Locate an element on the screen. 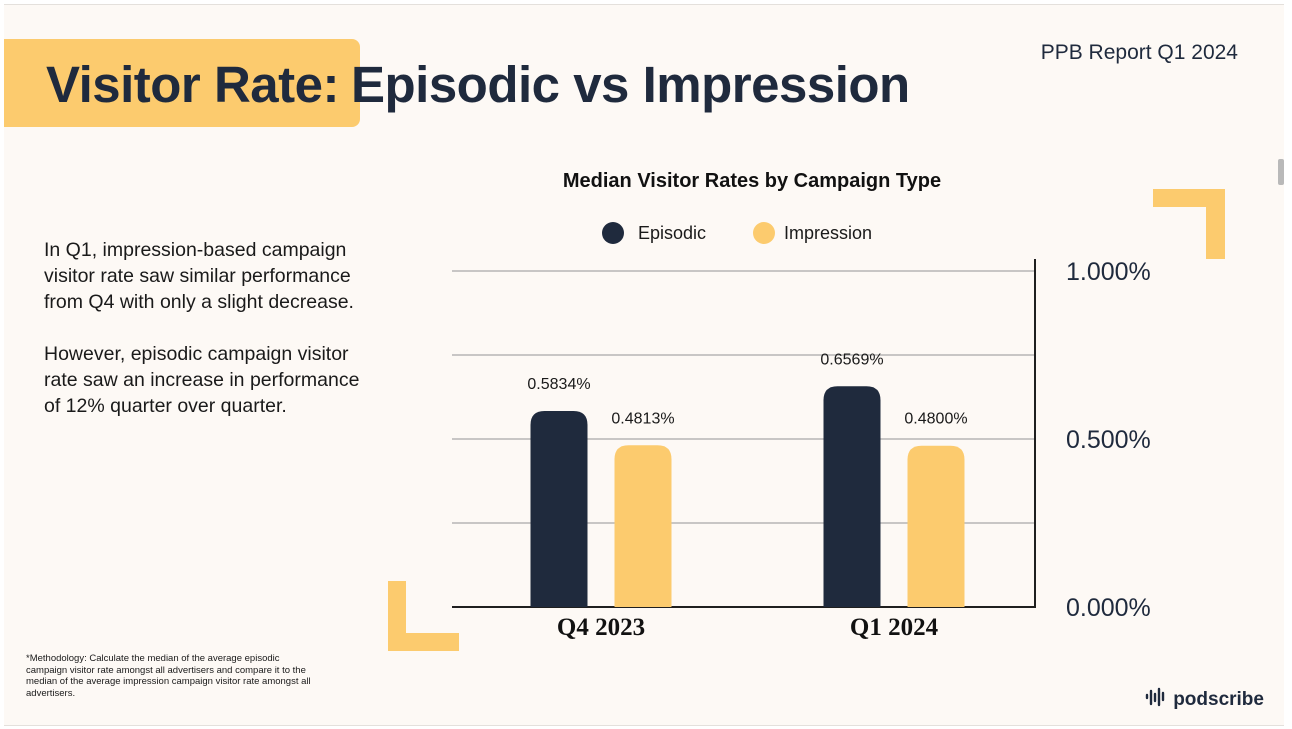 This screenshot has width=1292, height=729. title-rest-text: Episodic vs Impression is located at coordinates (630, 84).